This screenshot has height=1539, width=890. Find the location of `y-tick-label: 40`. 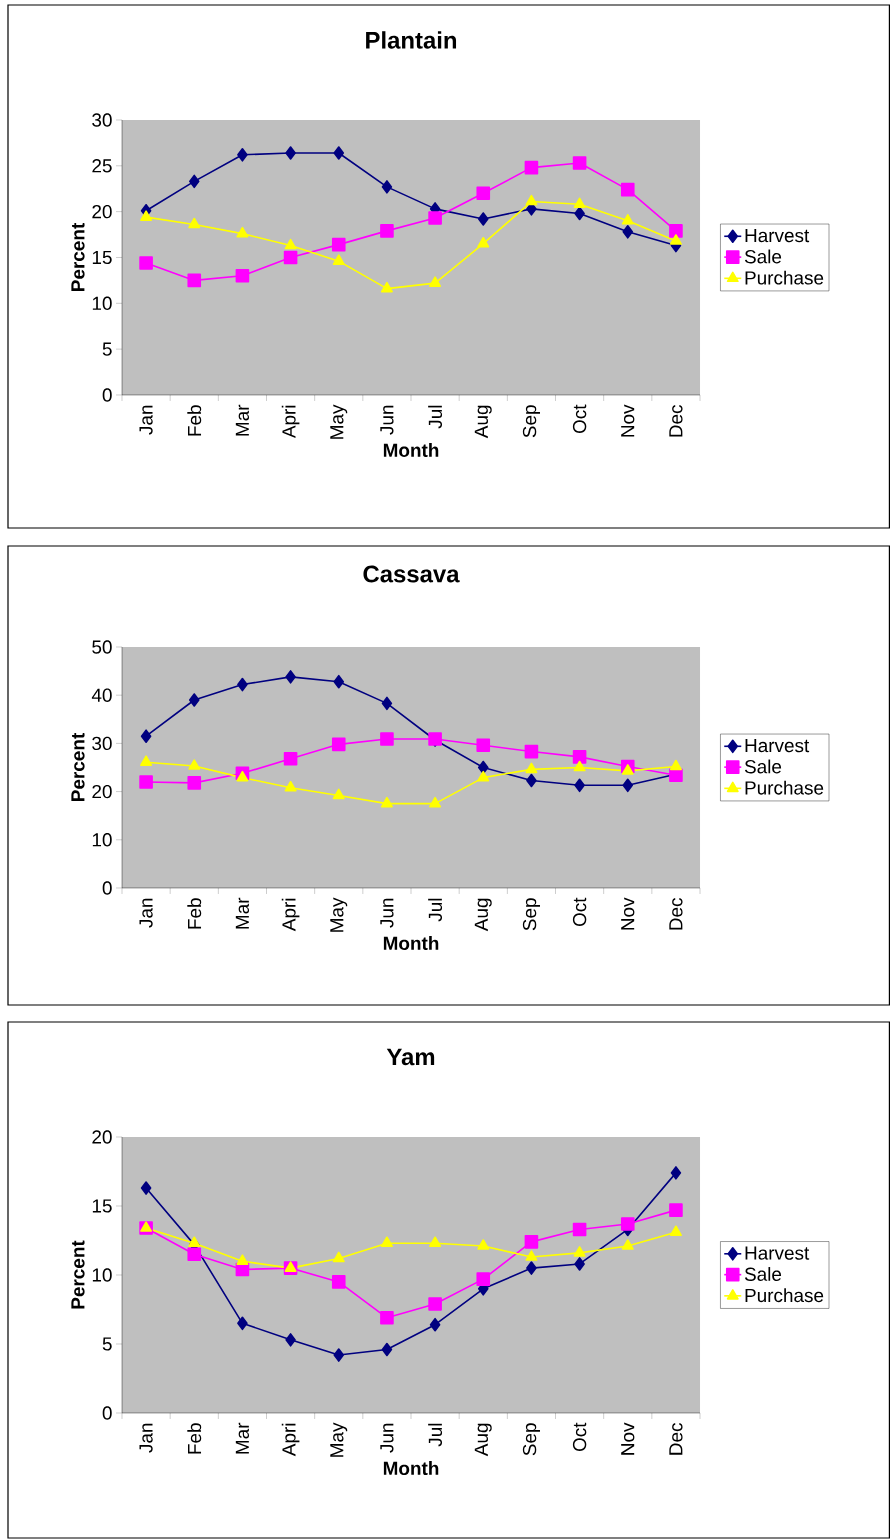

y-tick-label: 40 is located at coordinates (101, 695).